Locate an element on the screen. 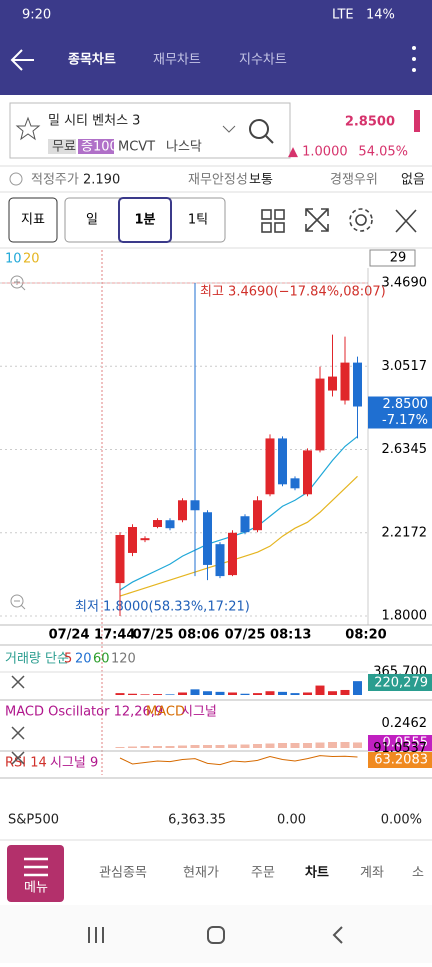 Image resolution: width=432 pixels, height=967 pixels. tab: 재무차트 is located at coordinates (177, 60).